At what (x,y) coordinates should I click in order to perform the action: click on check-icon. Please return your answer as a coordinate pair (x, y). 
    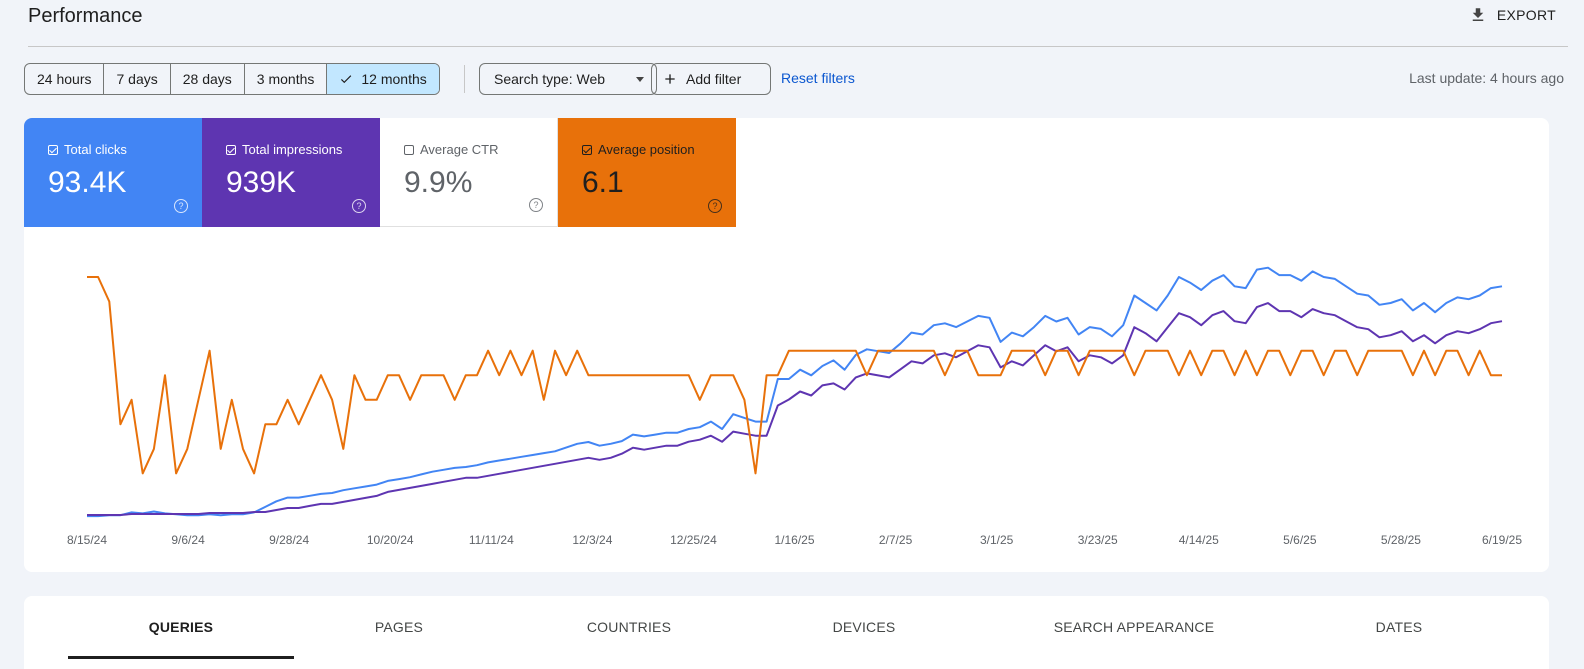
    Looking at the image, I should click on (346, 79).